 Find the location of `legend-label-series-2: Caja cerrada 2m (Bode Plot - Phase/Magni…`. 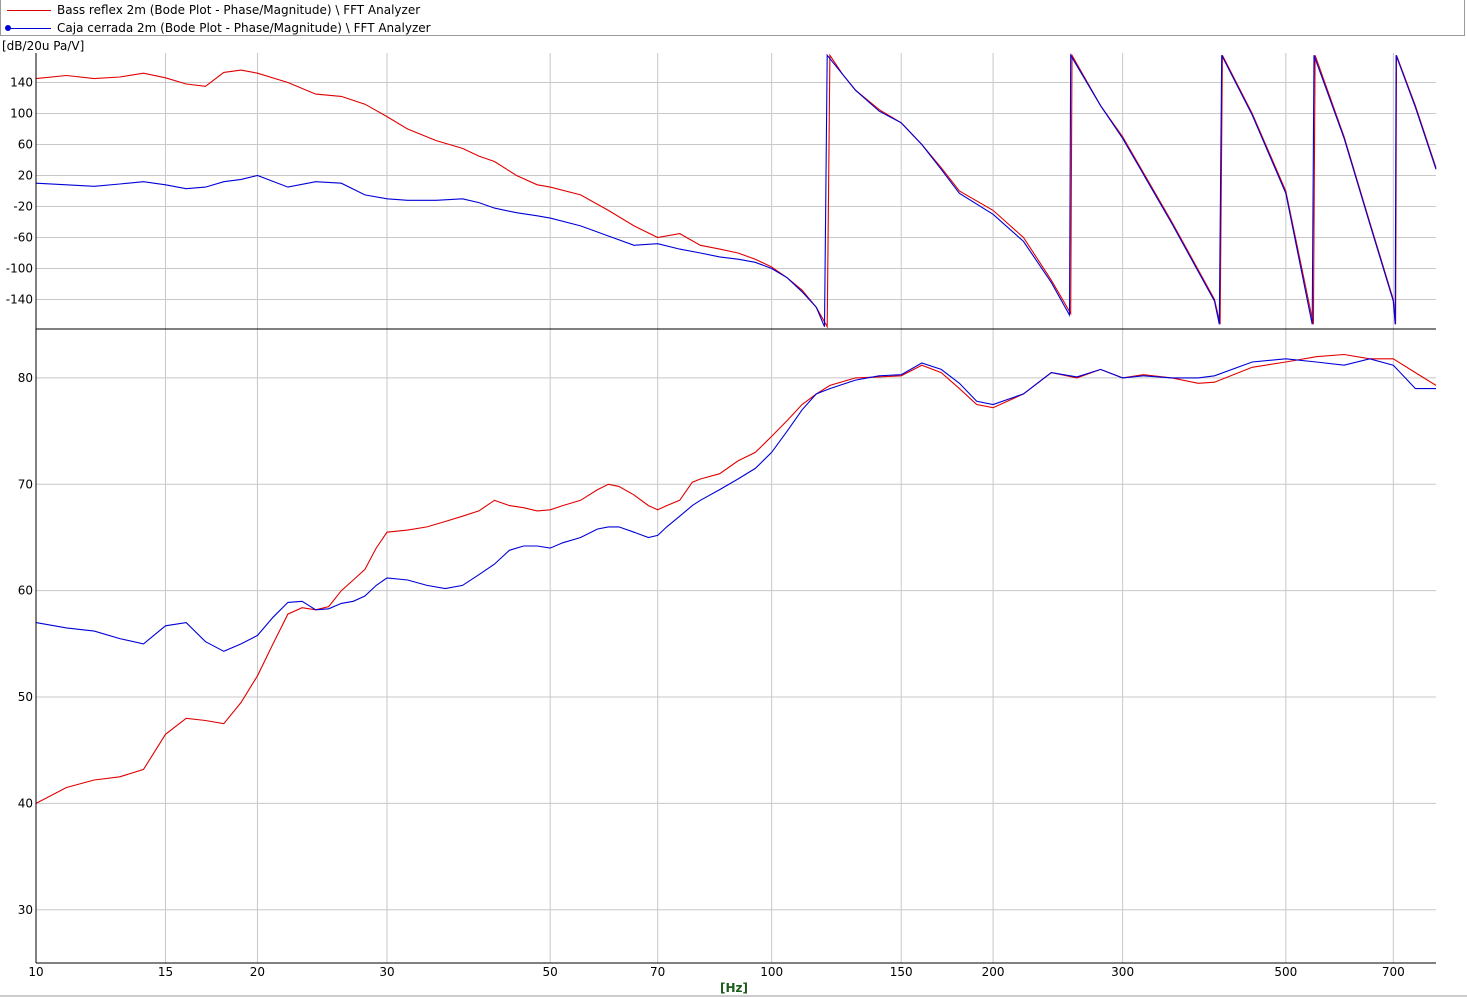

legend-label-series-2: Caja cerrada 2m (Bode Plot - Phase/Magni… is located at coordinates (244, 27).